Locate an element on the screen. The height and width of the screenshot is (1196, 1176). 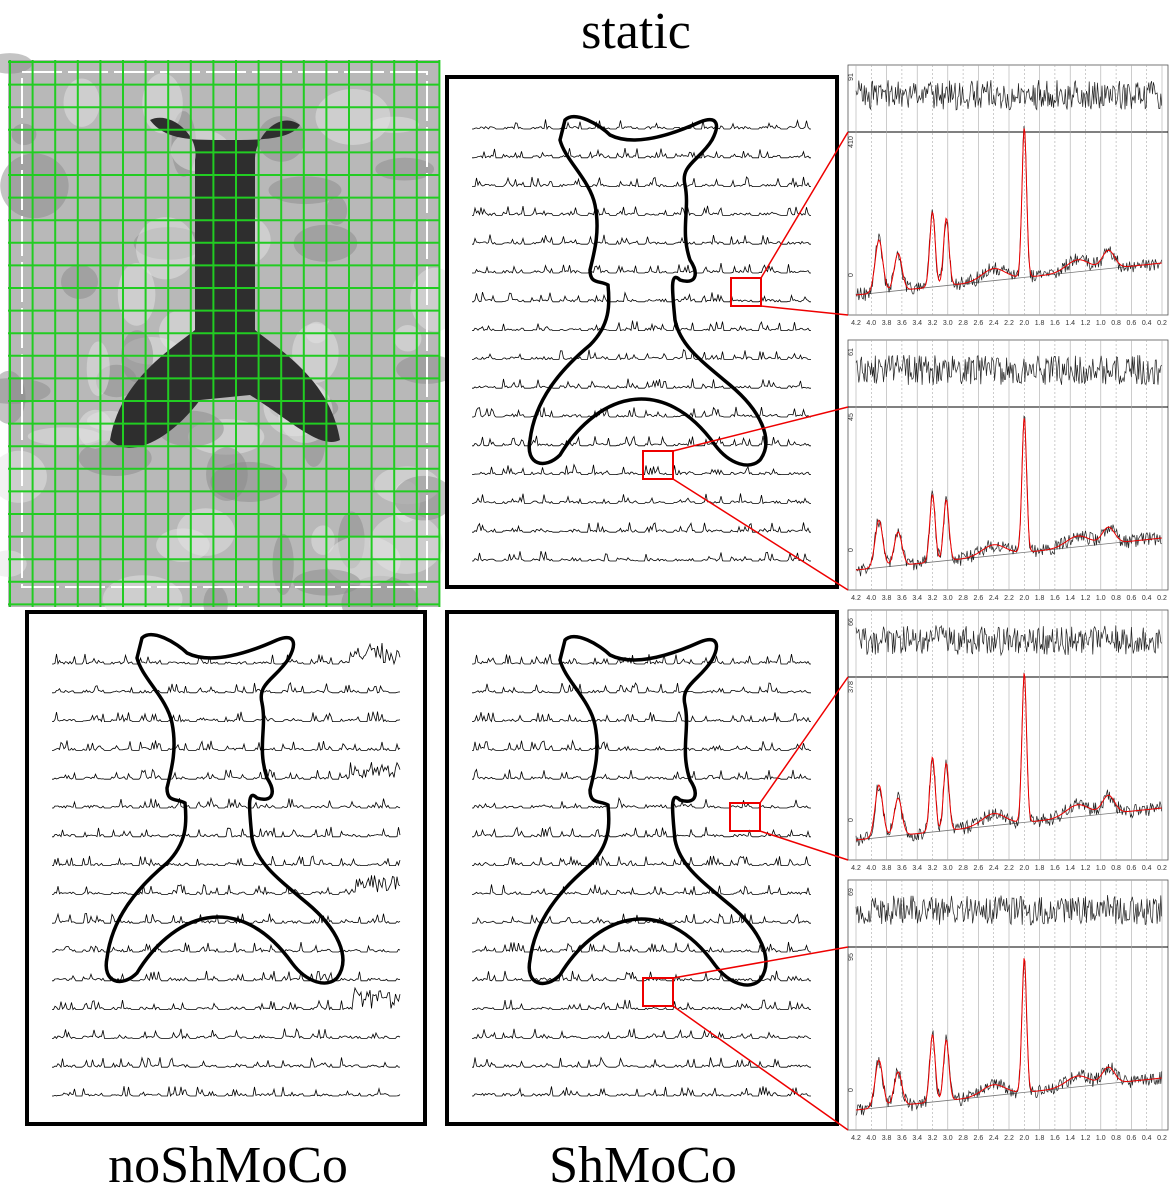
ppm-tick: 0.4 is located at coordinates (1147, 1138).